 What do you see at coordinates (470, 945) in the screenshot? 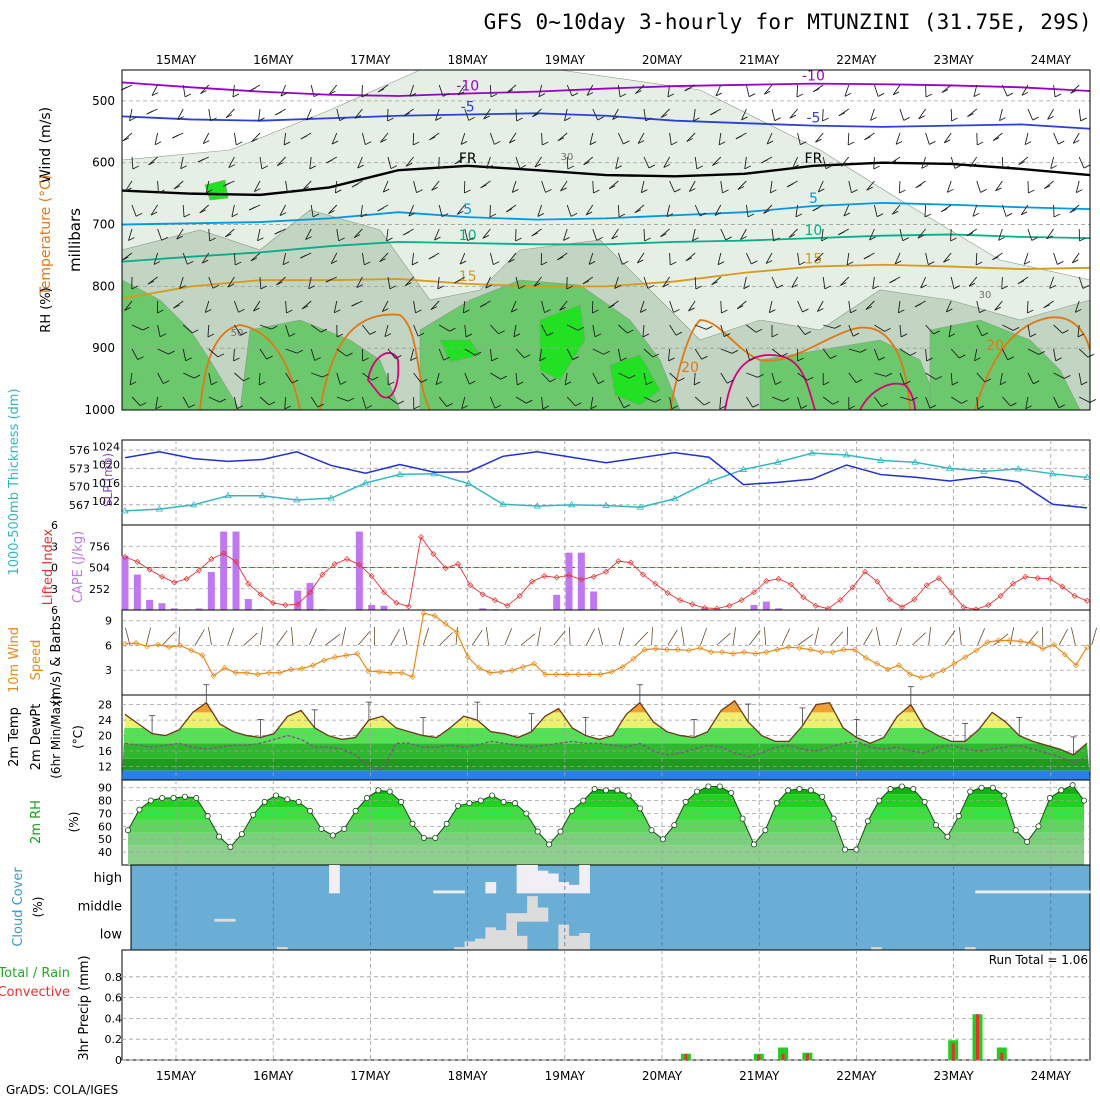
I see `cloud-cell-low` at bounding box center [470, 945].